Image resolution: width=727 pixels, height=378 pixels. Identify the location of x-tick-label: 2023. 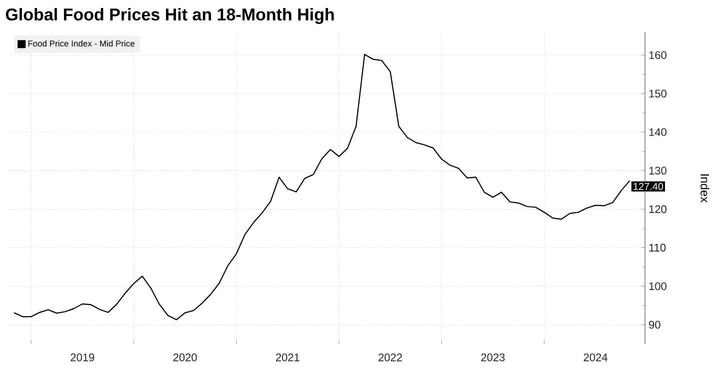
(493, 358).